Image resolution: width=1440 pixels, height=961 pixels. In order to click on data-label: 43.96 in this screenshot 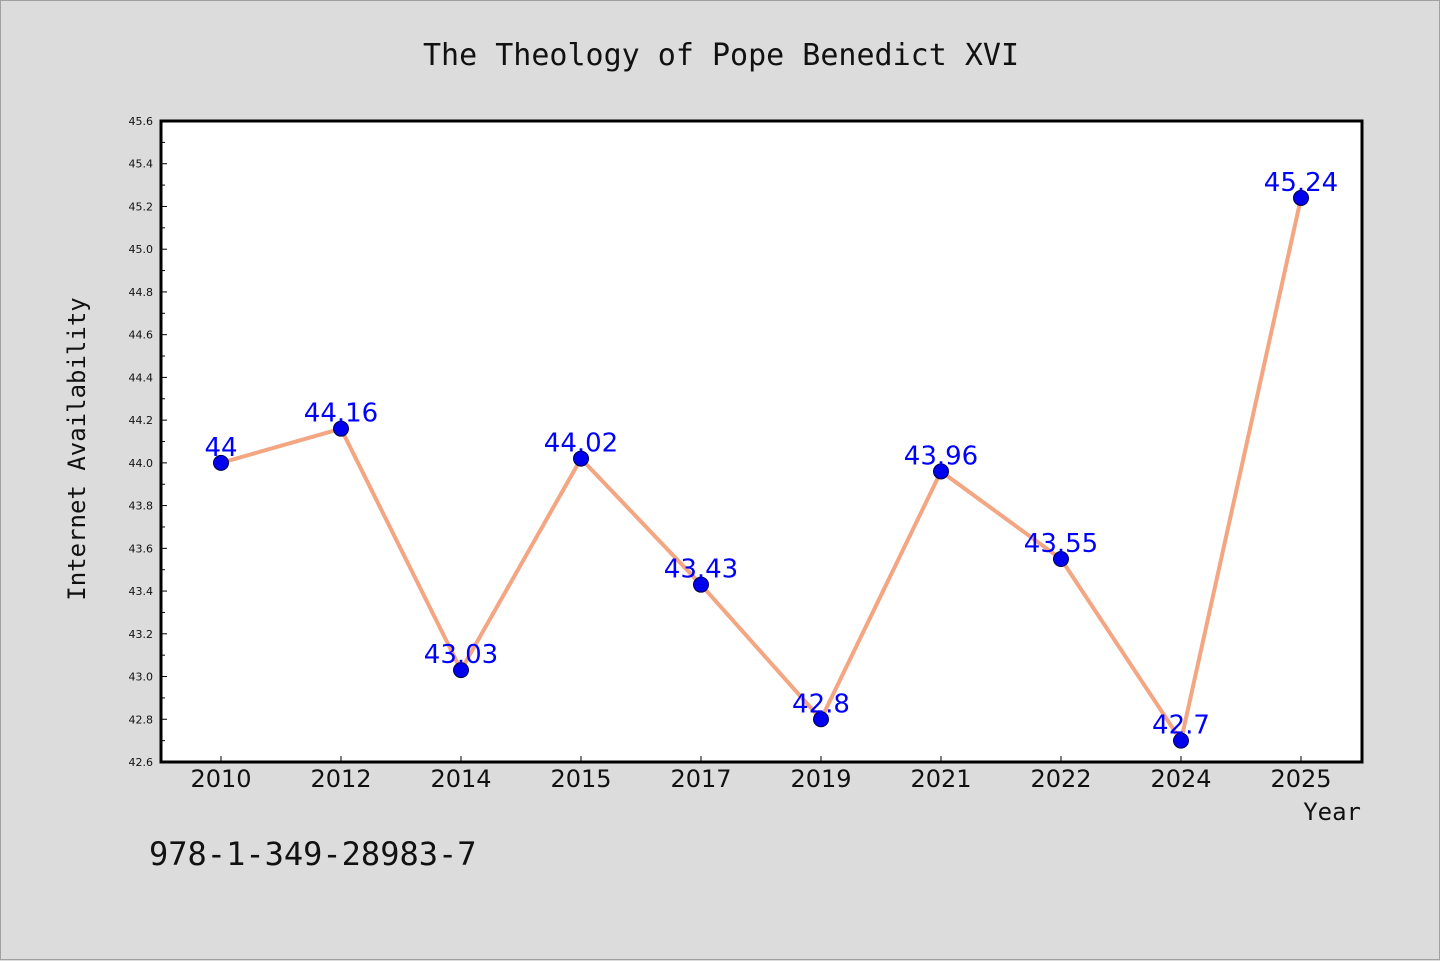, I will do `click(941, 456)`.